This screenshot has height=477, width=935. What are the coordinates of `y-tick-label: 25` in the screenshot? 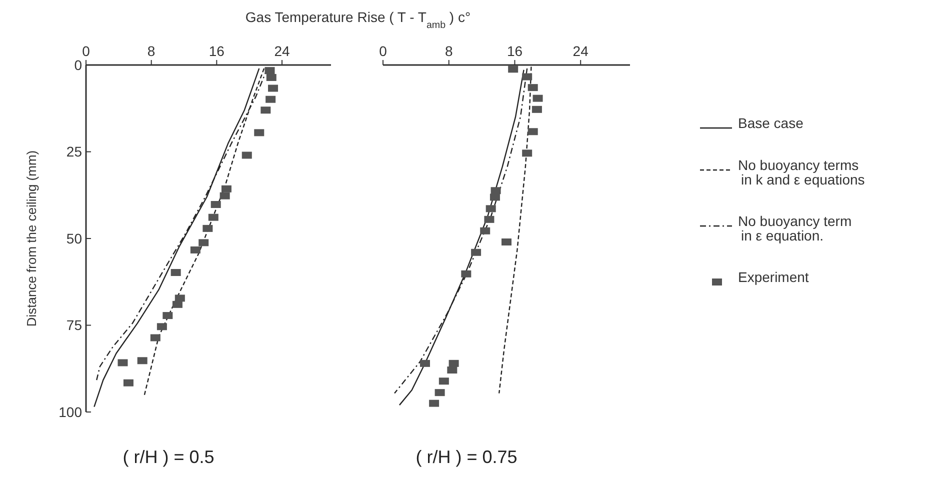 It's located at (74, 152).